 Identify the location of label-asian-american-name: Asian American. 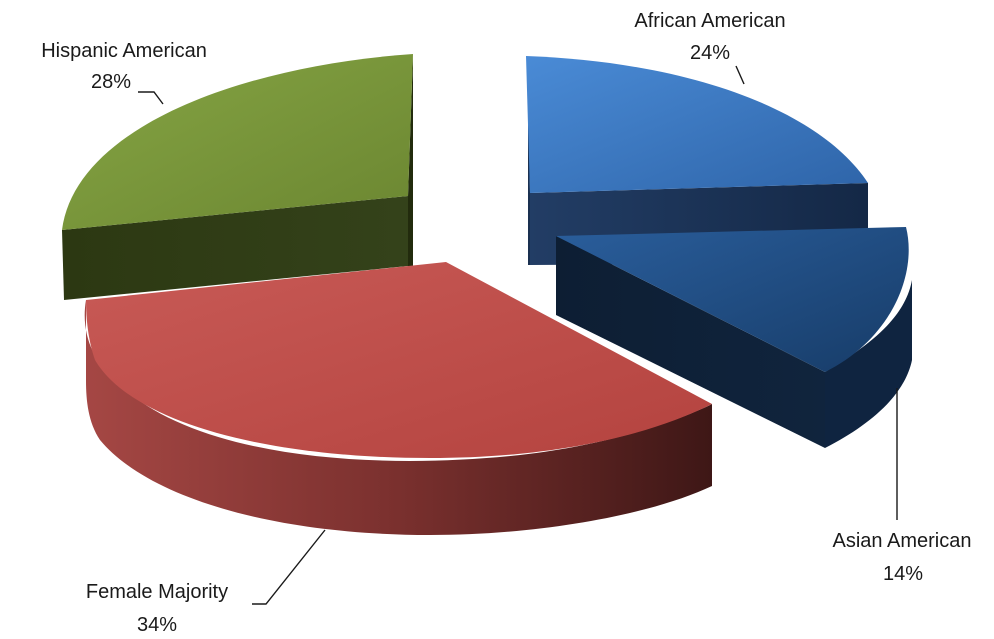
(902, 541).